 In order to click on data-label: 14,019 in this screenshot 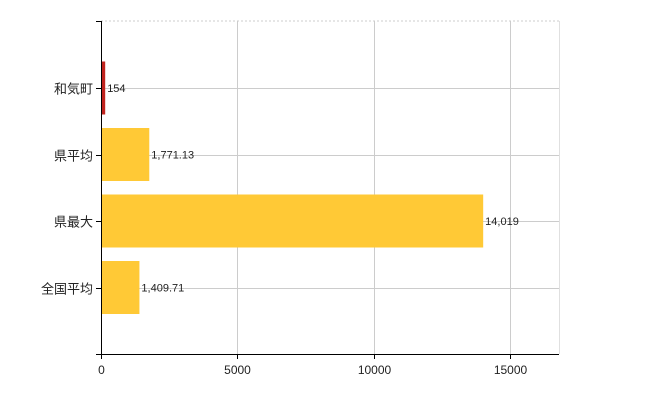, I will do `click(502, 222)`.